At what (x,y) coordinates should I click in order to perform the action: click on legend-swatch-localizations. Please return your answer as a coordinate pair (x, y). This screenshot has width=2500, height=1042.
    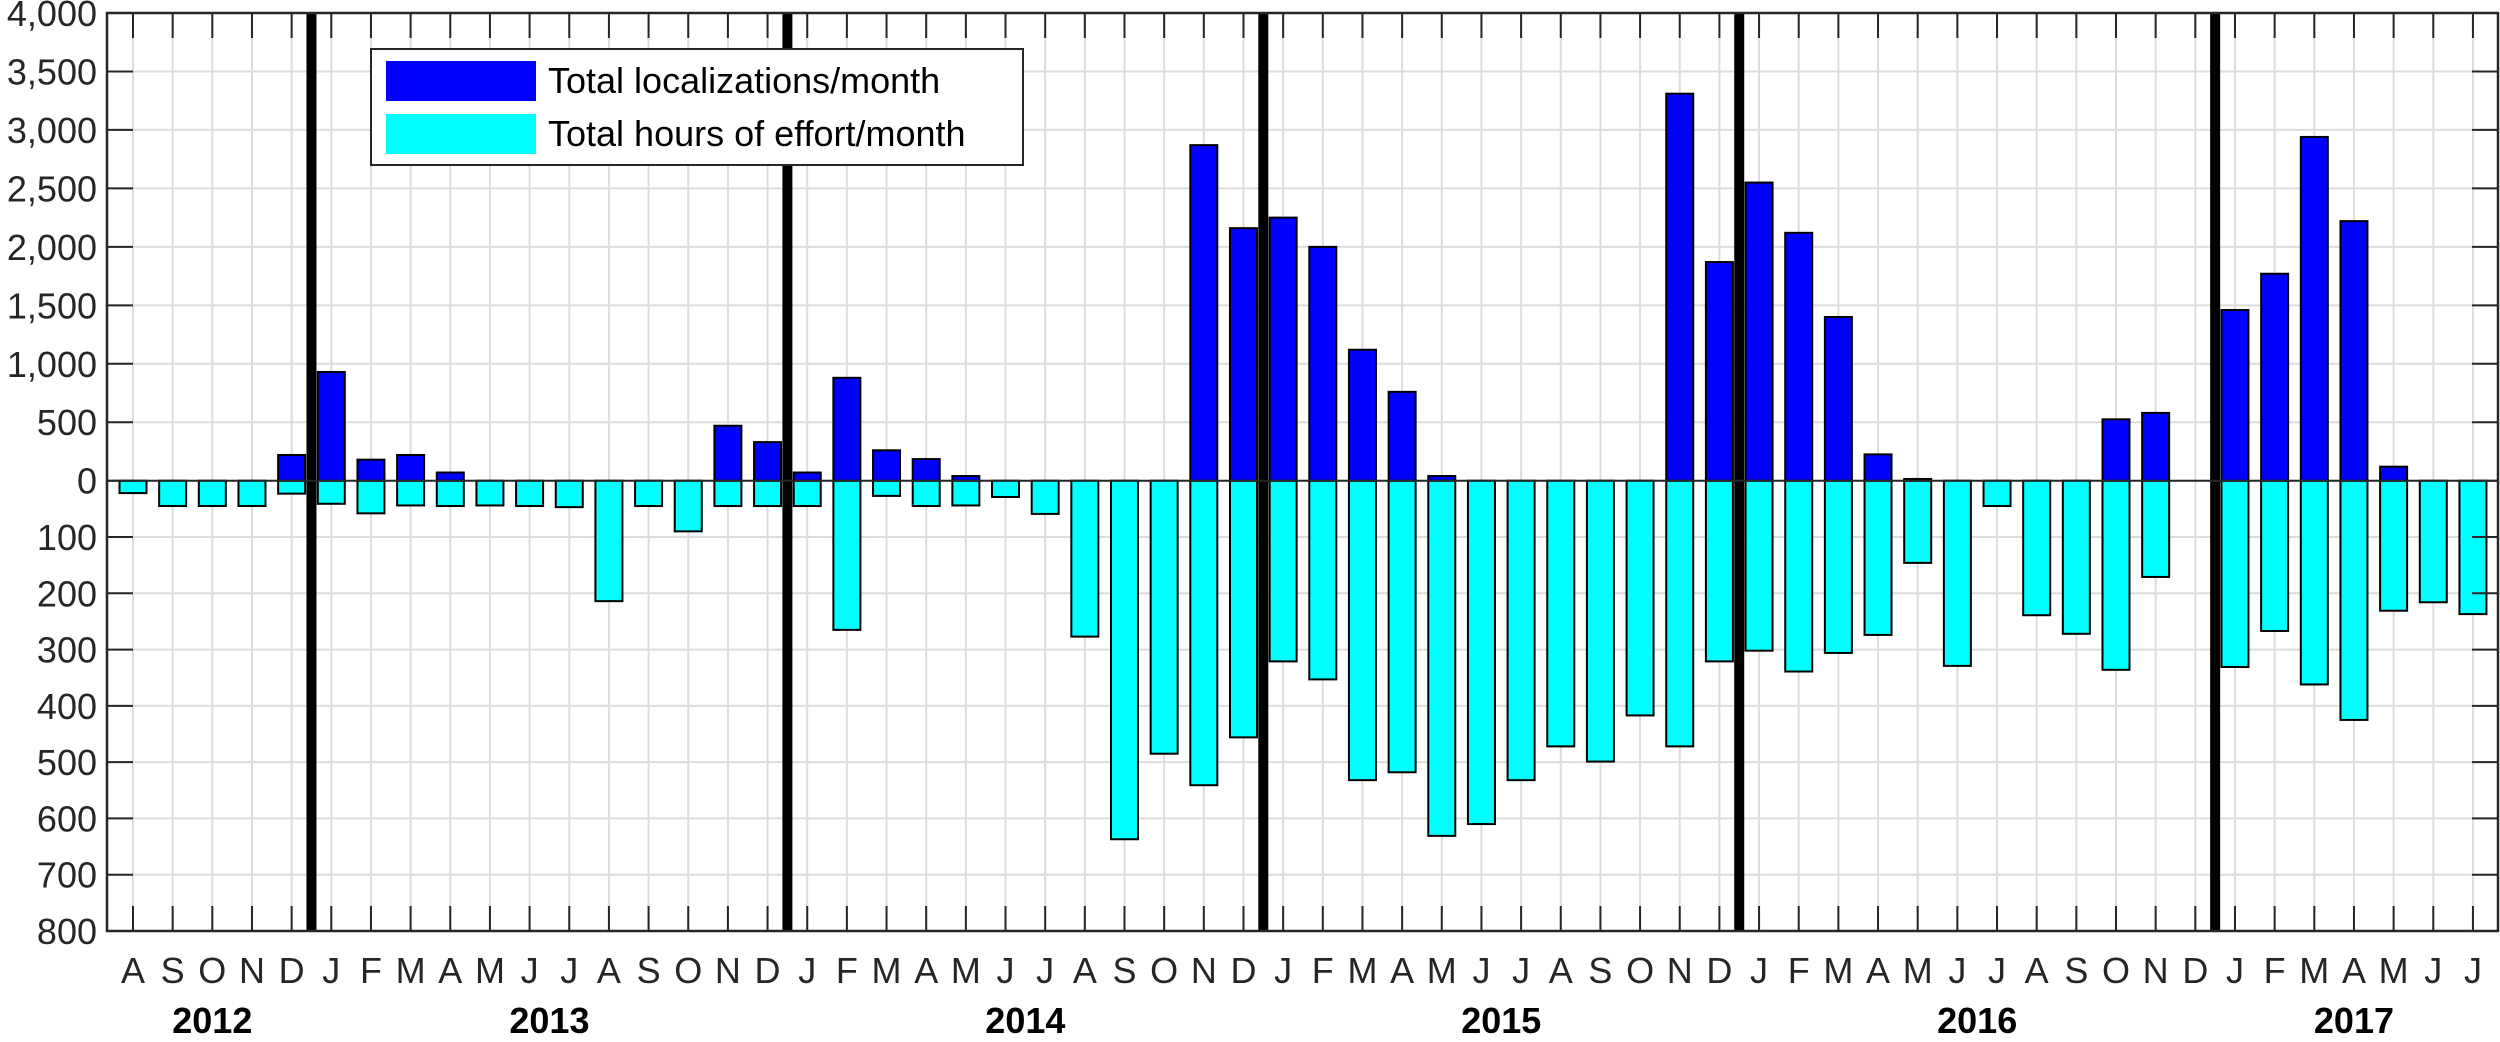
    Looking at the image, I should click on (461, 81).